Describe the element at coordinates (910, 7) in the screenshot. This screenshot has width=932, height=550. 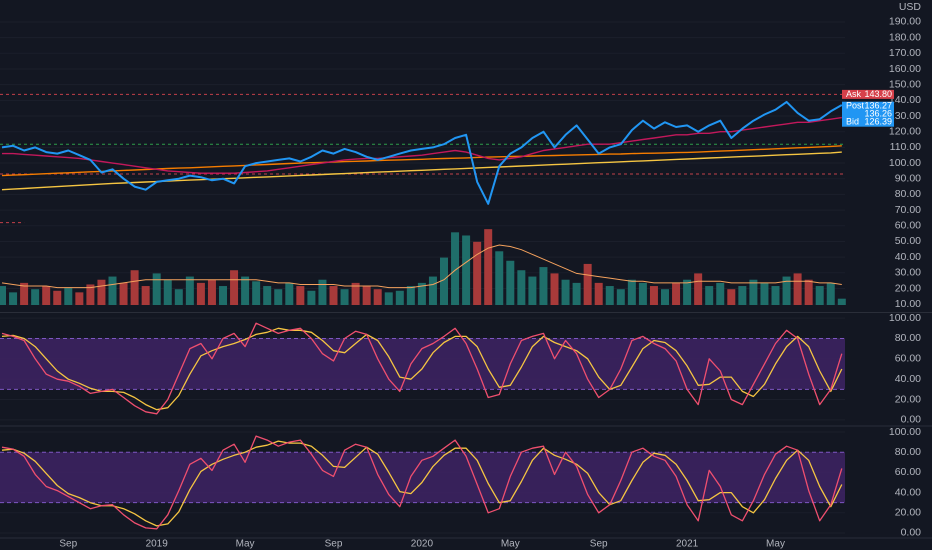
I see `currency-label: USD` at that location.